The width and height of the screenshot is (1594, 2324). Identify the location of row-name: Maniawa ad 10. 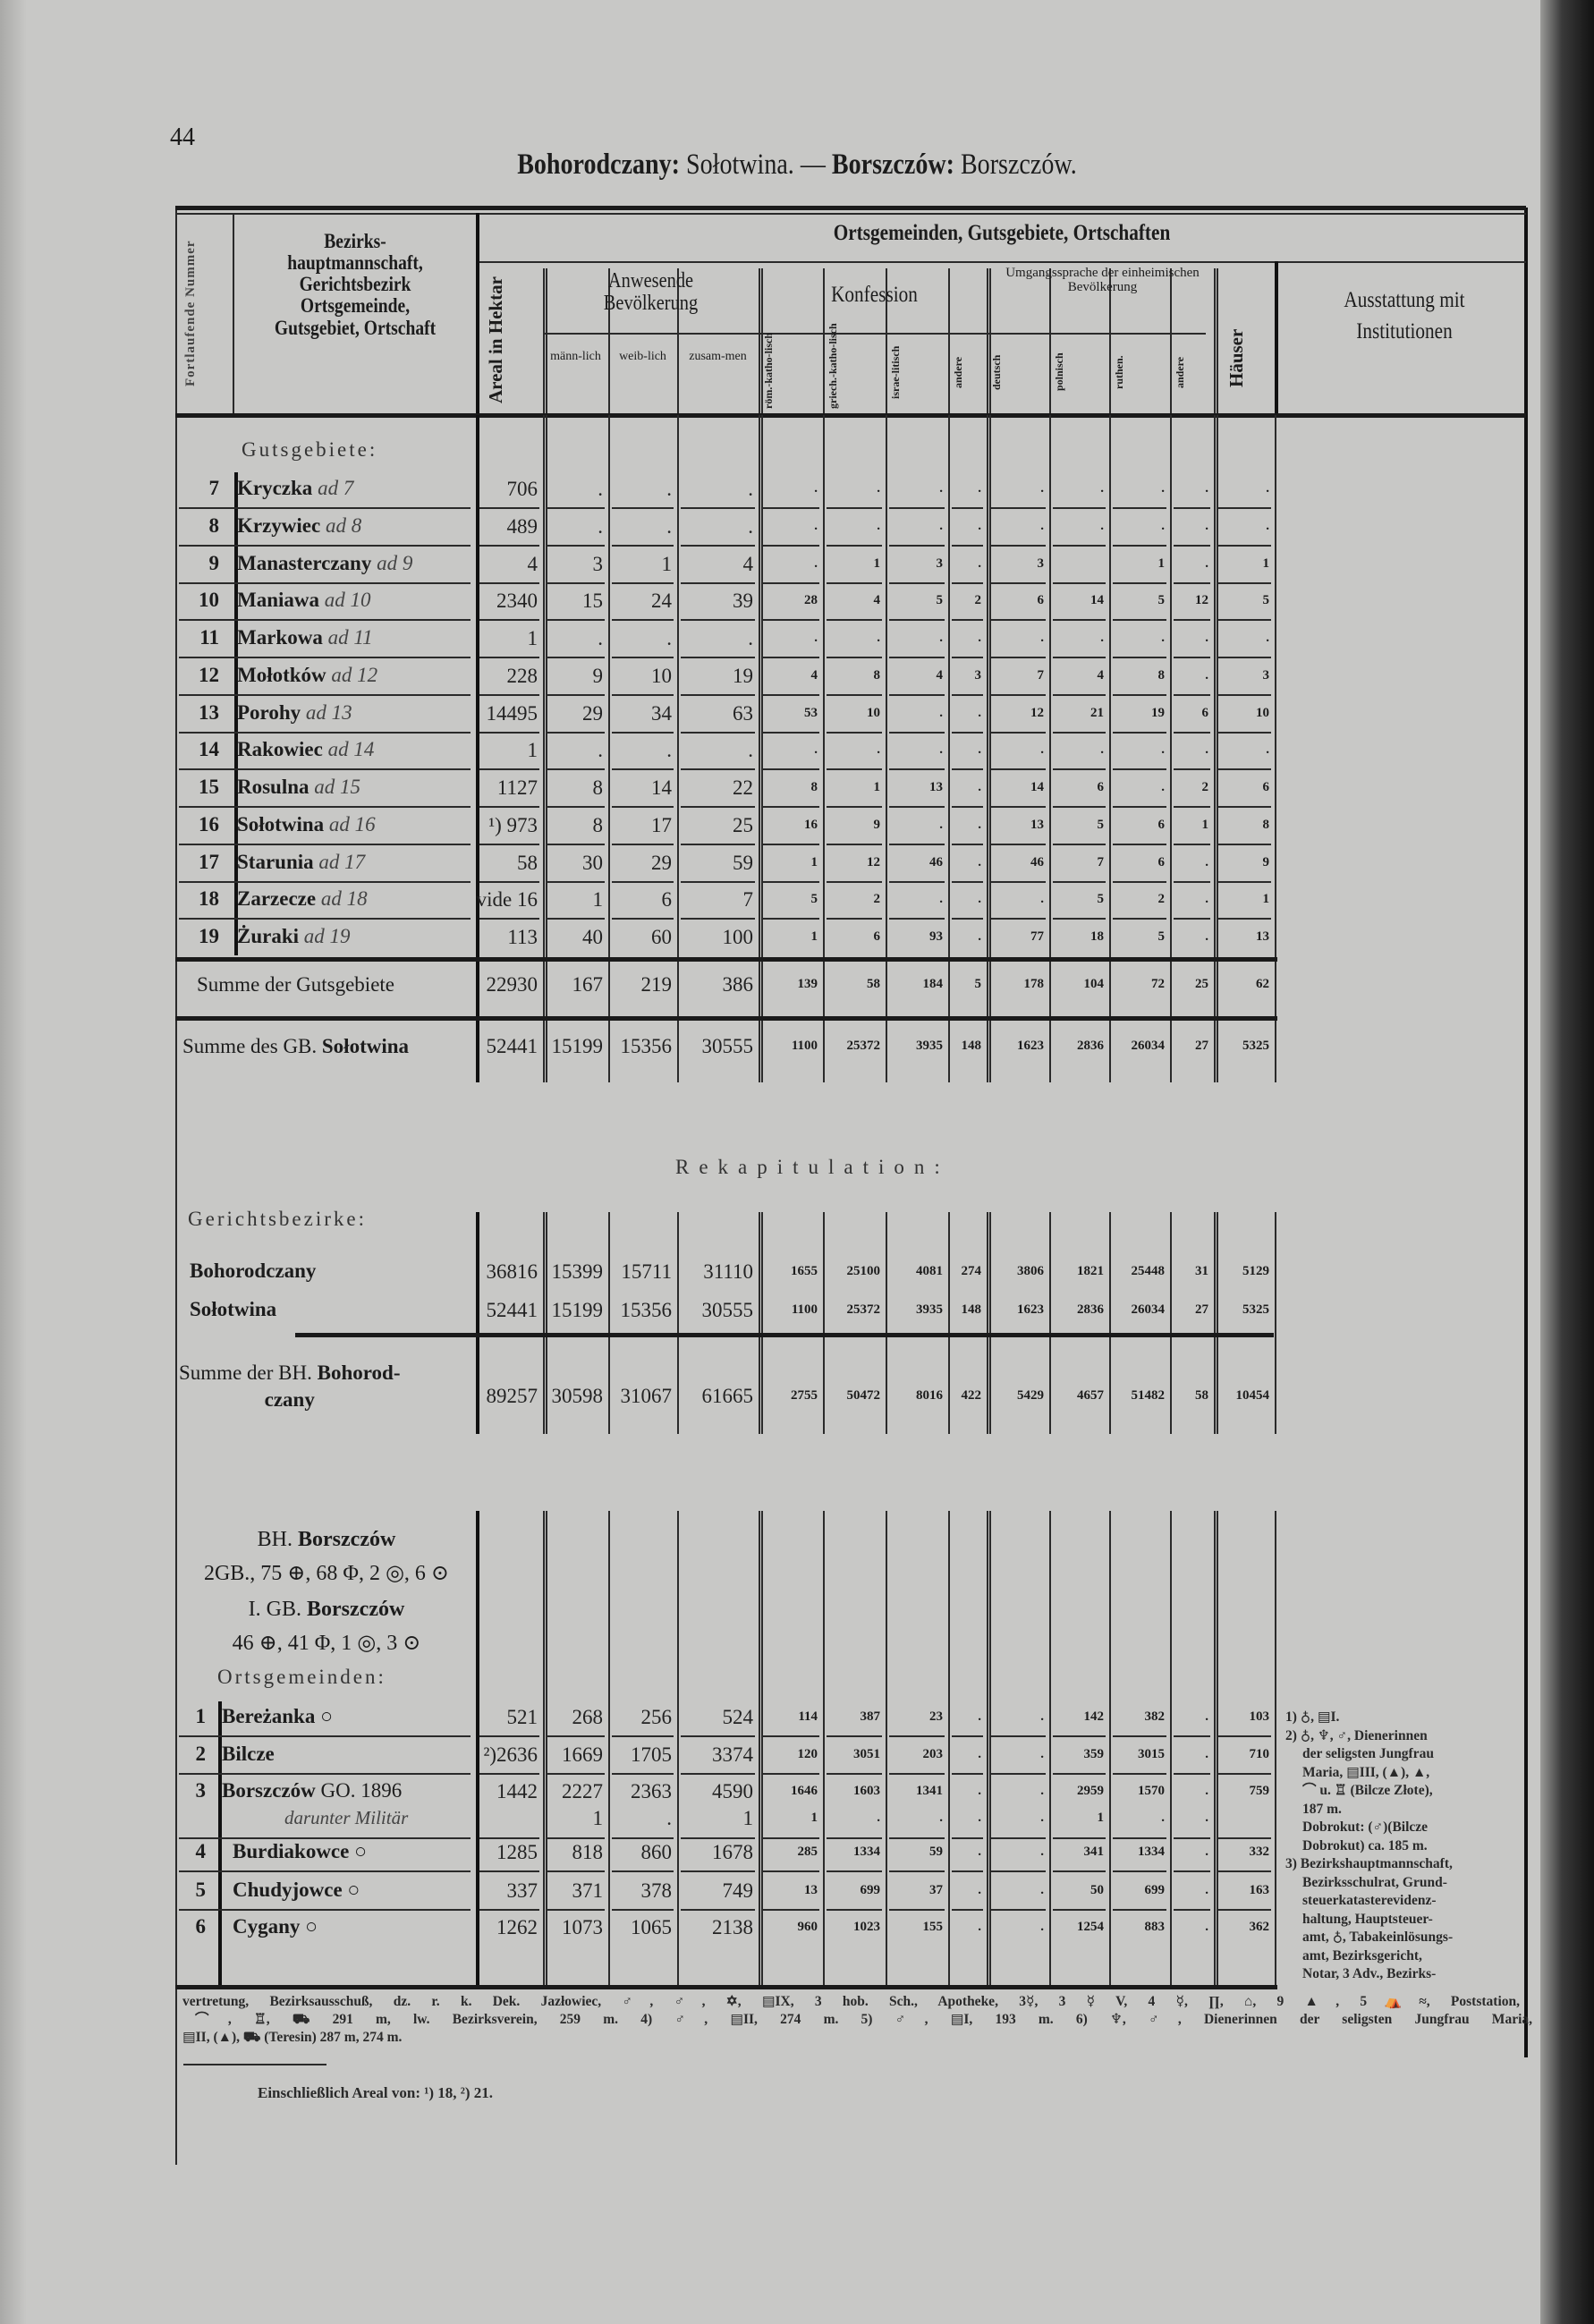
(304, 599).